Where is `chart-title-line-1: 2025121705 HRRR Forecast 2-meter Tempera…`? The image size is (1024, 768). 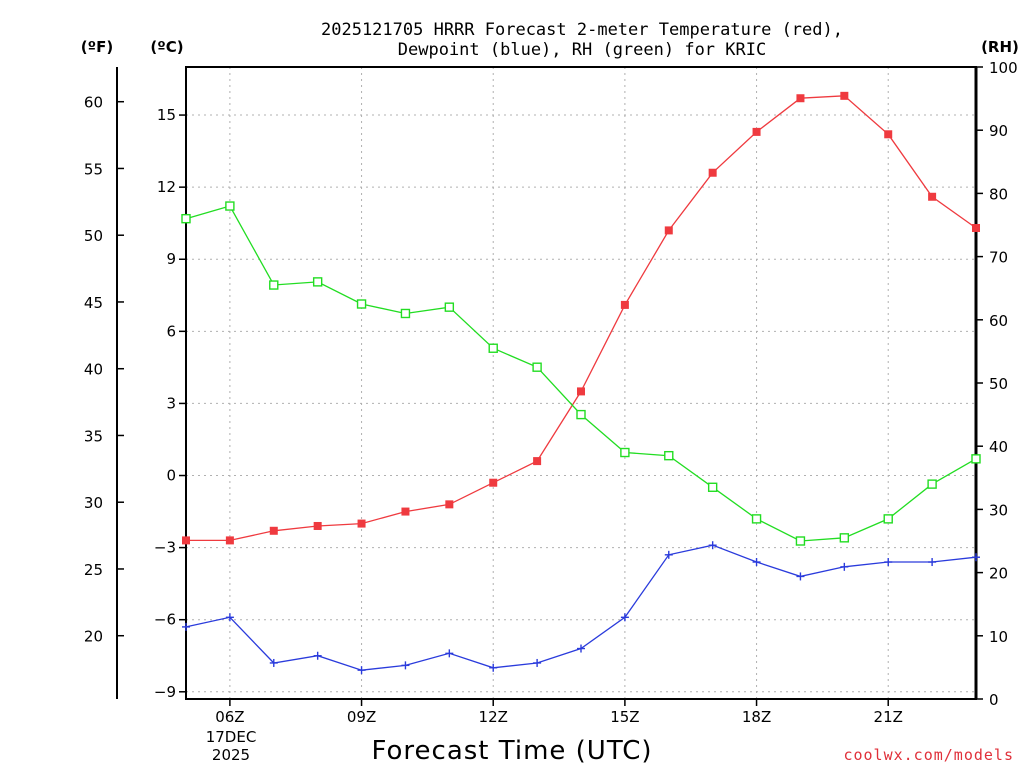 chart-title-line-1: 2025121705 HRRR Forecast 2-meter Tempera… is located at coordinates (582, 30).